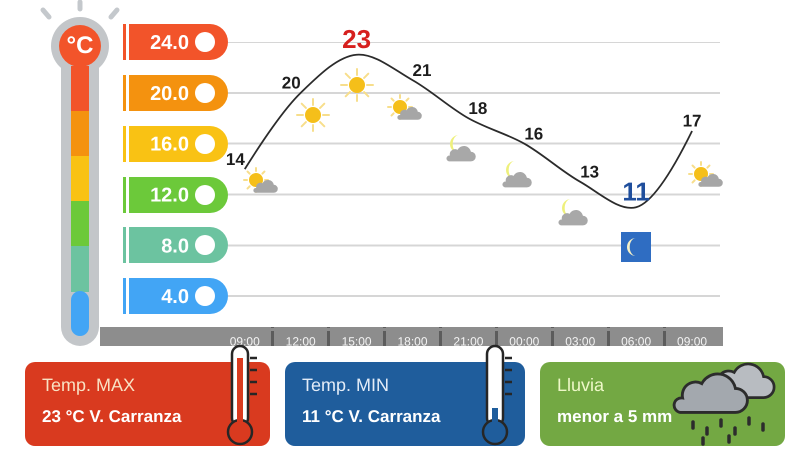 The width and height of the screenshot is (800, 450). Describe the element at coordinates (301, 341) in the screenshot. I see `x-tick-label: 12:00` at that location.